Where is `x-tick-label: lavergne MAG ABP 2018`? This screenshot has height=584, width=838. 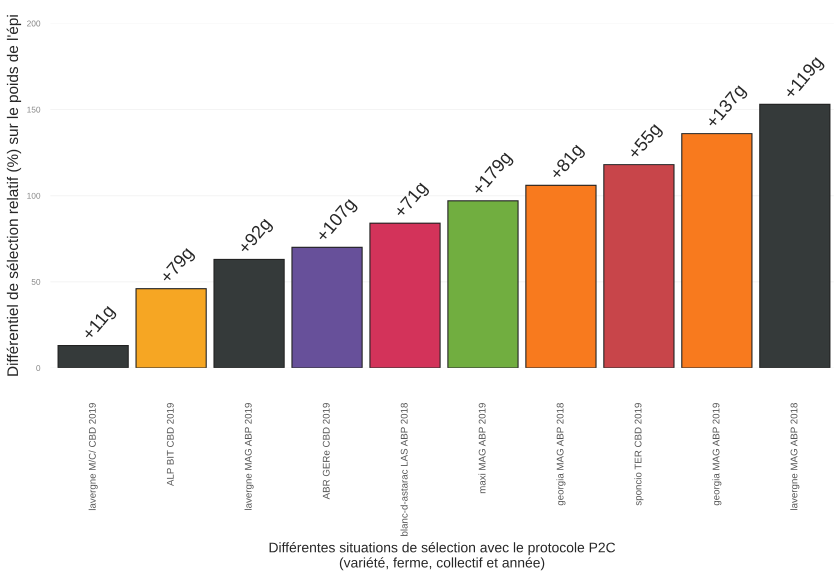
x-tick-label: lavergne MAG ABP 2018 is located at coordinates (795, 456).